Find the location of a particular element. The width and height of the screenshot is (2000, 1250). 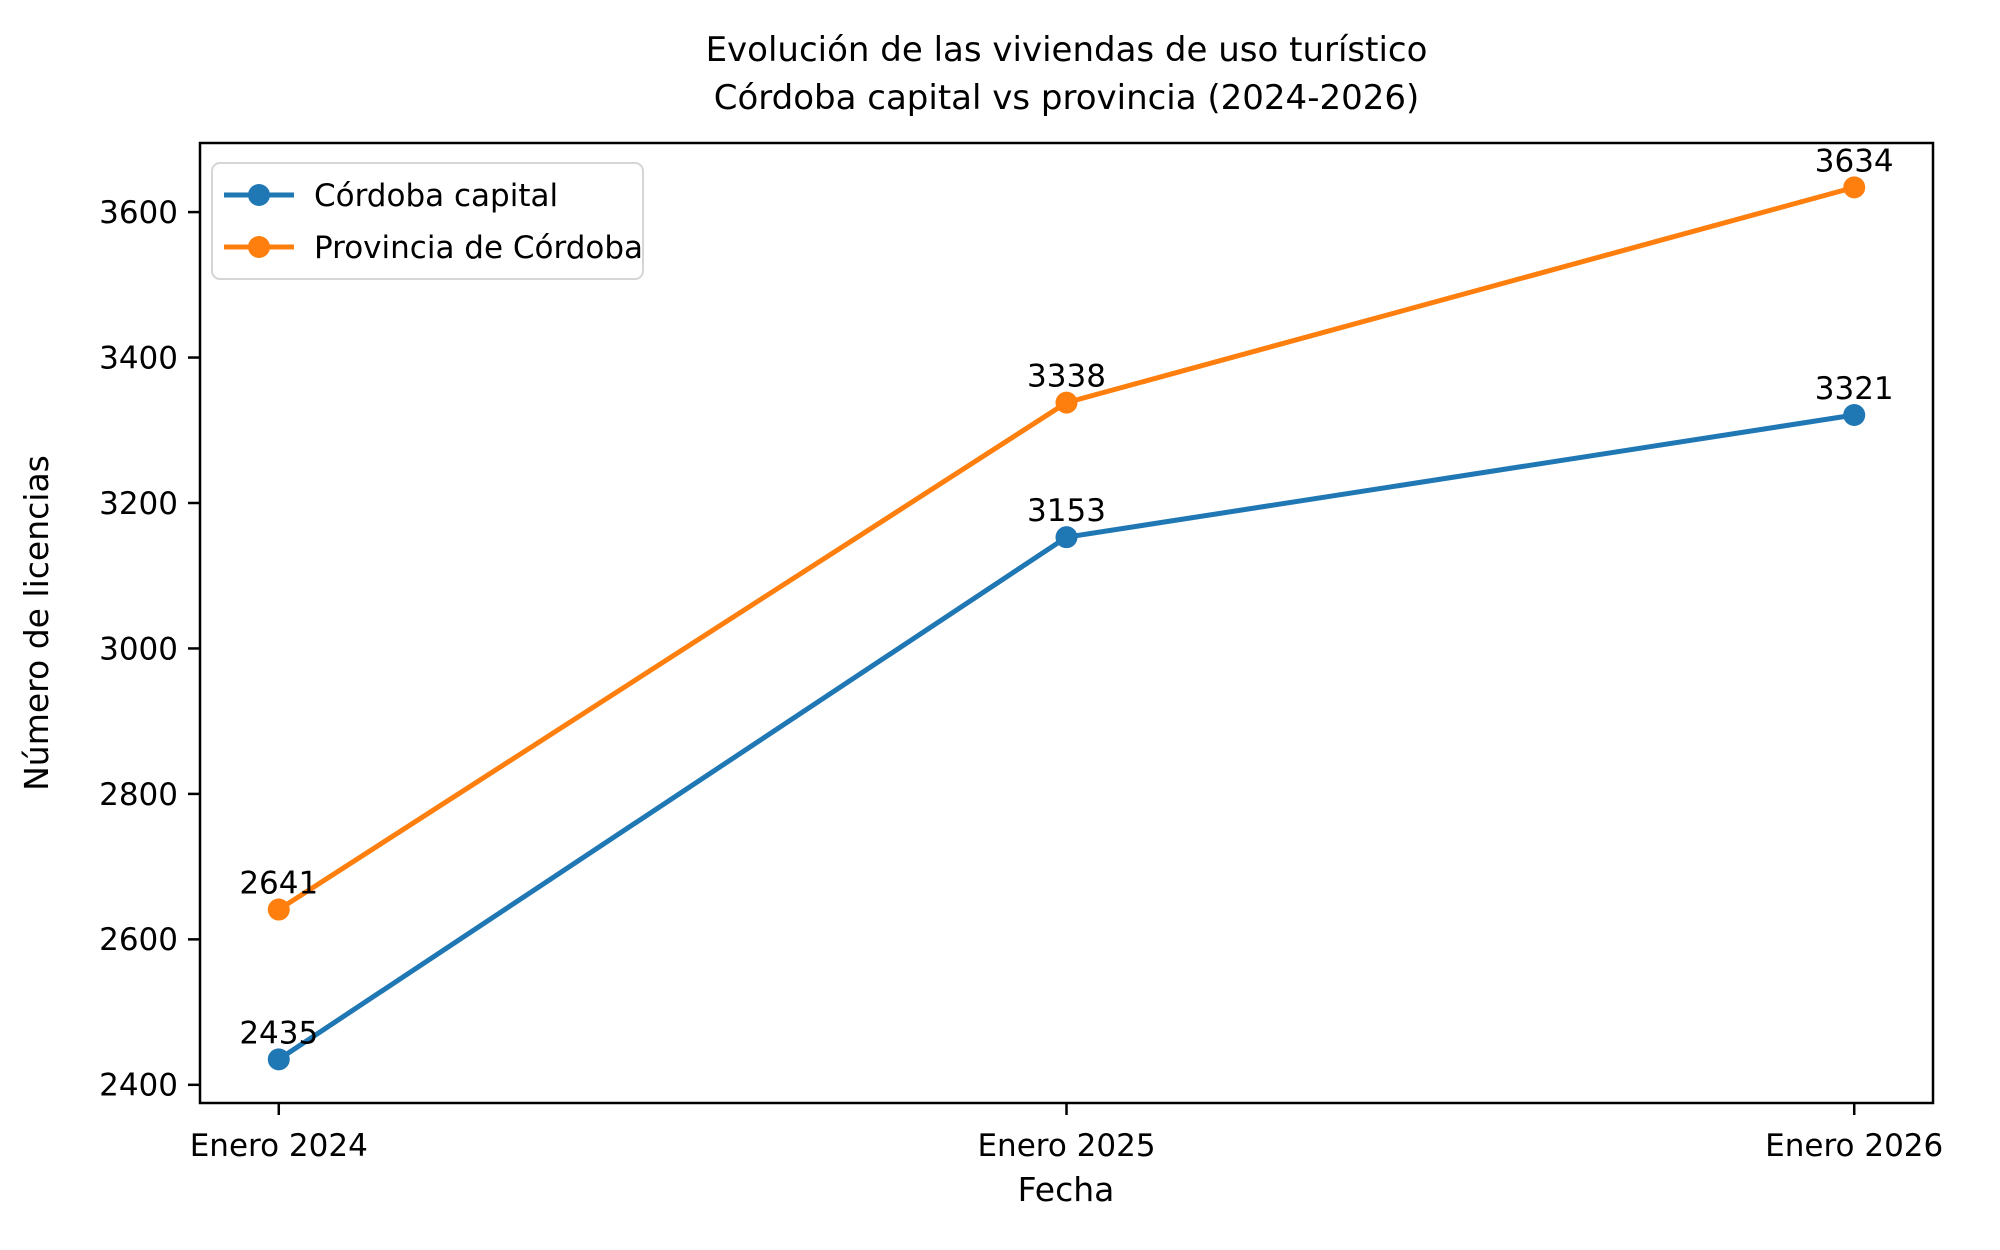

legend-label: Córdoba capital is located at coordinates (436, 196).